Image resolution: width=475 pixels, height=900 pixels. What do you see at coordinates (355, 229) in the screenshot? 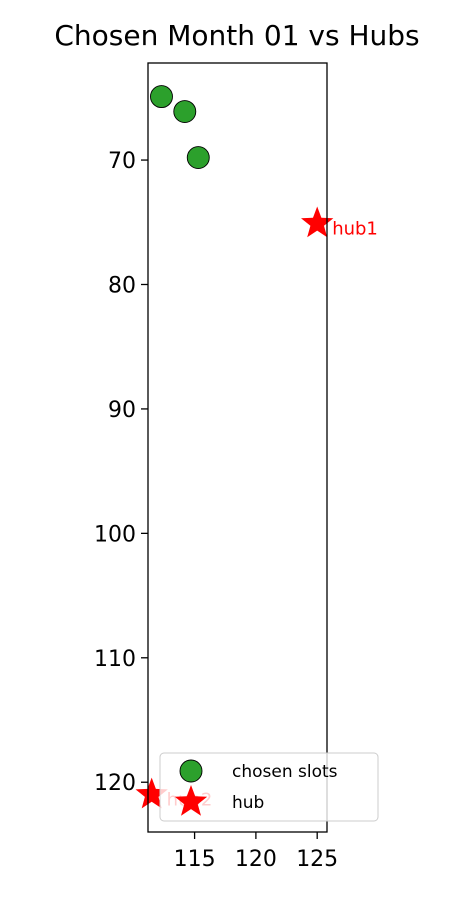
I see `hub-label: hub1` at bounding box center [355, 229].